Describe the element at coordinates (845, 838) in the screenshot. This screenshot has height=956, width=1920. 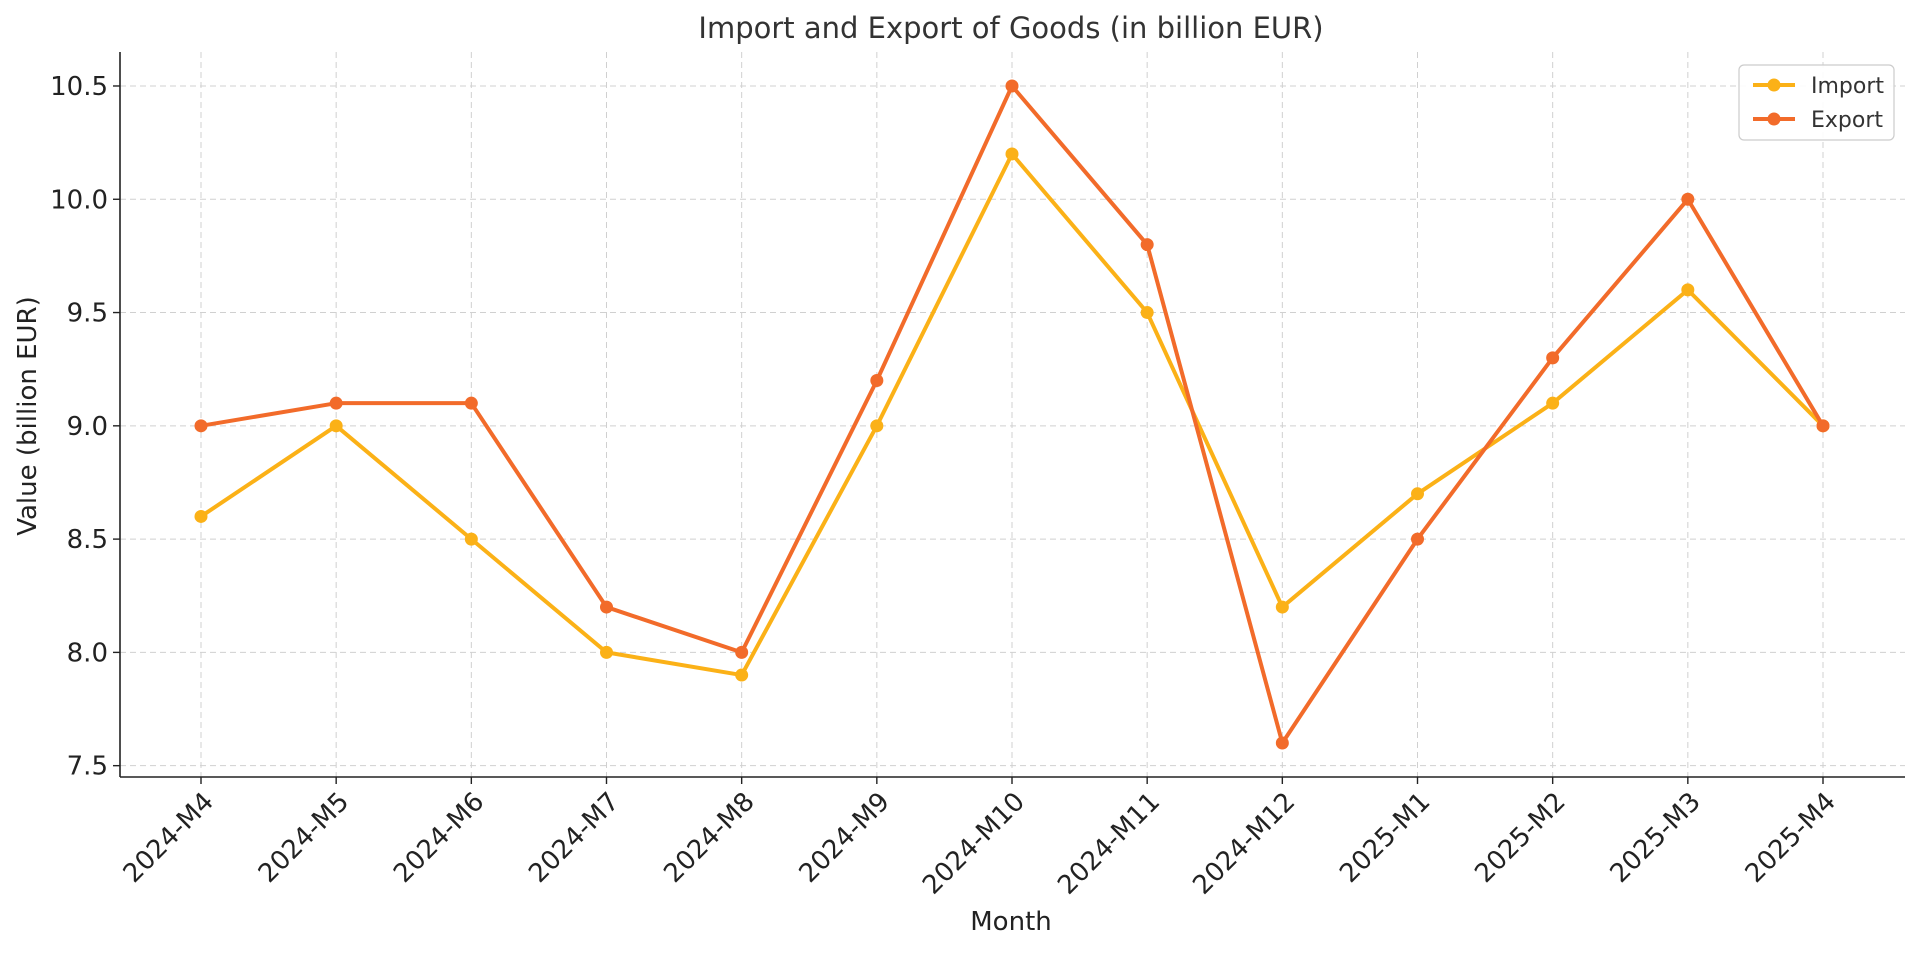
I see `x-tick-label: 2024-M9` at that location.